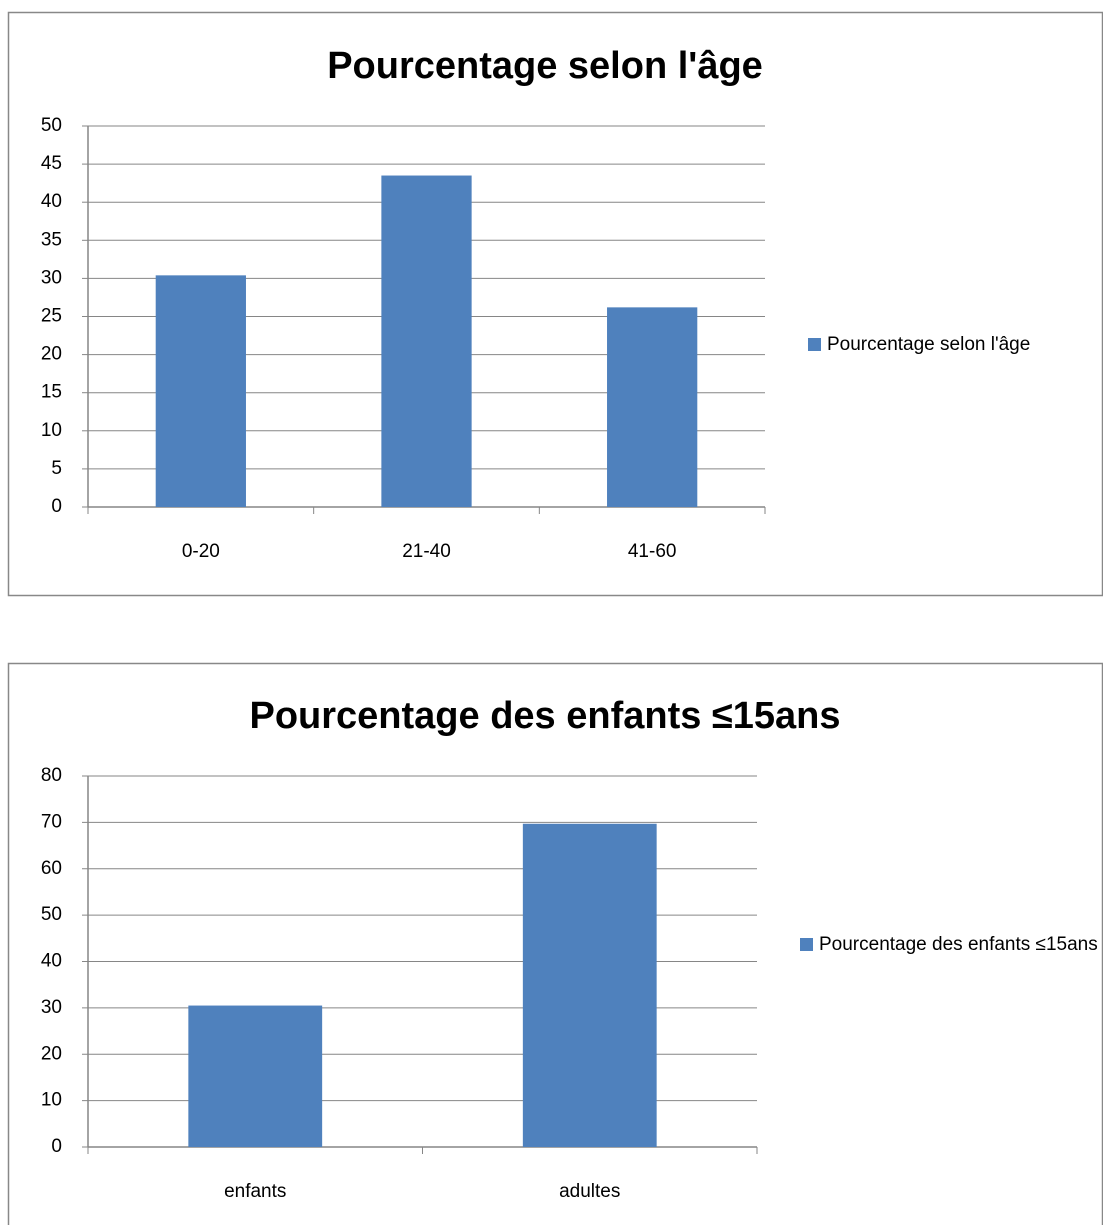  What do you see at coordinates (201, 551) in the screenshot?
I see `x-tick-label: 0-20` at bounding box center [201, 551].